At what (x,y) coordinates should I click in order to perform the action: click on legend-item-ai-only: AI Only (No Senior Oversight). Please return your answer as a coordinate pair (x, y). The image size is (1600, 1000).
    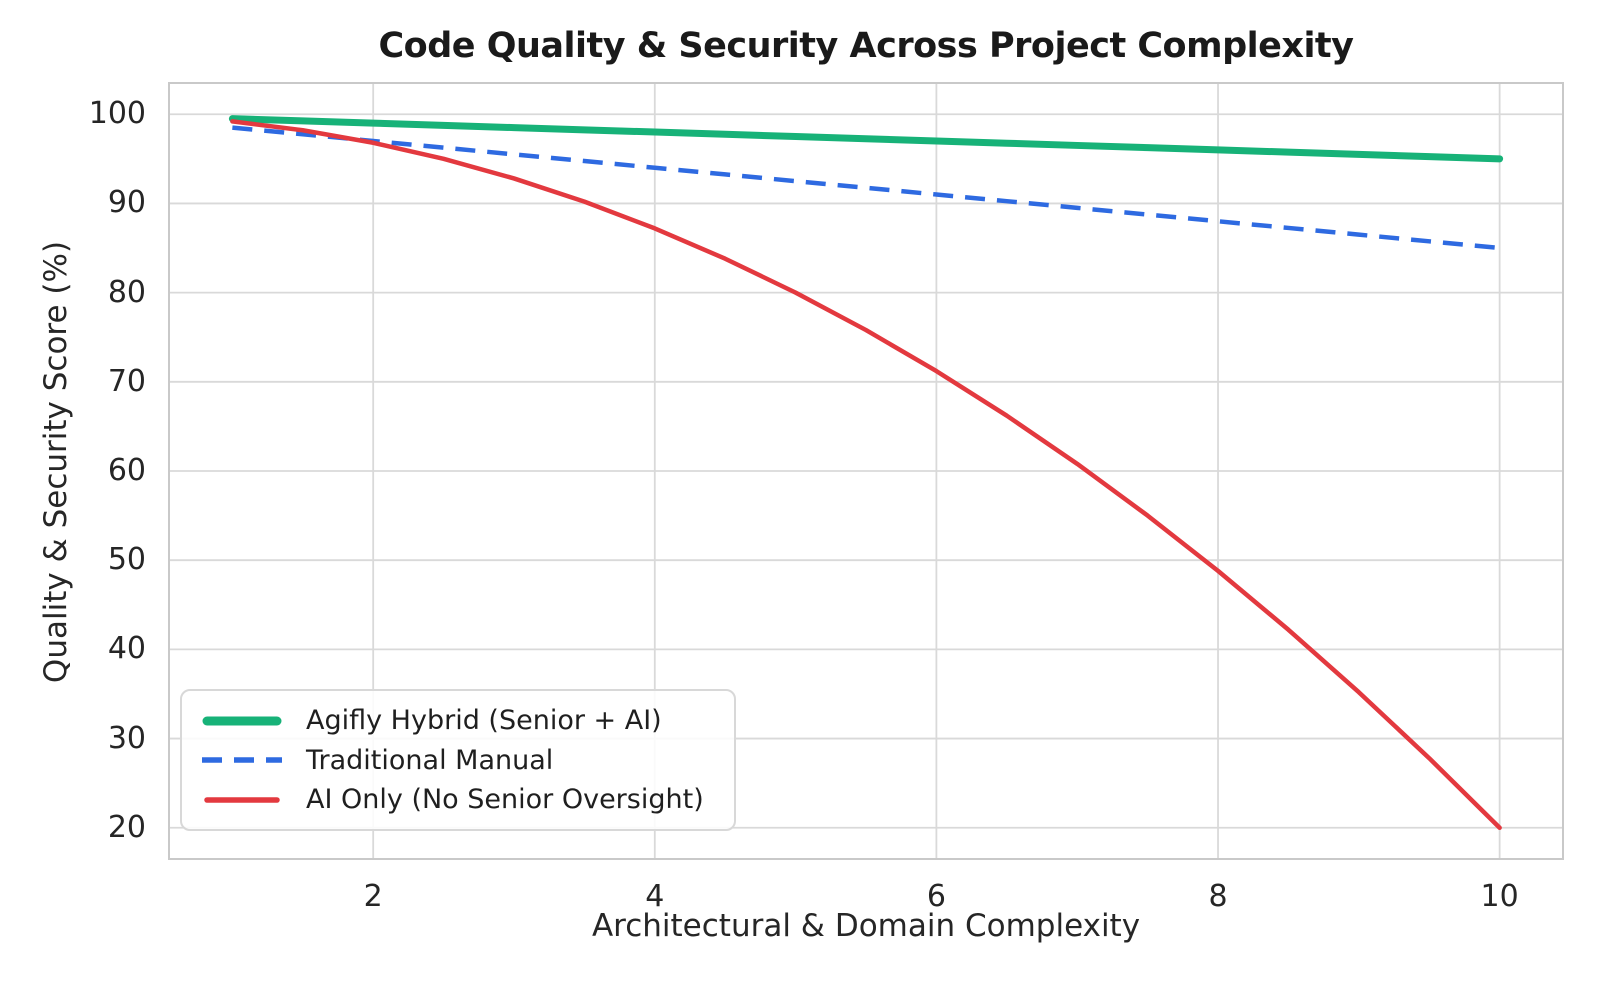
    Looking at the image, I should click on (458, 799).